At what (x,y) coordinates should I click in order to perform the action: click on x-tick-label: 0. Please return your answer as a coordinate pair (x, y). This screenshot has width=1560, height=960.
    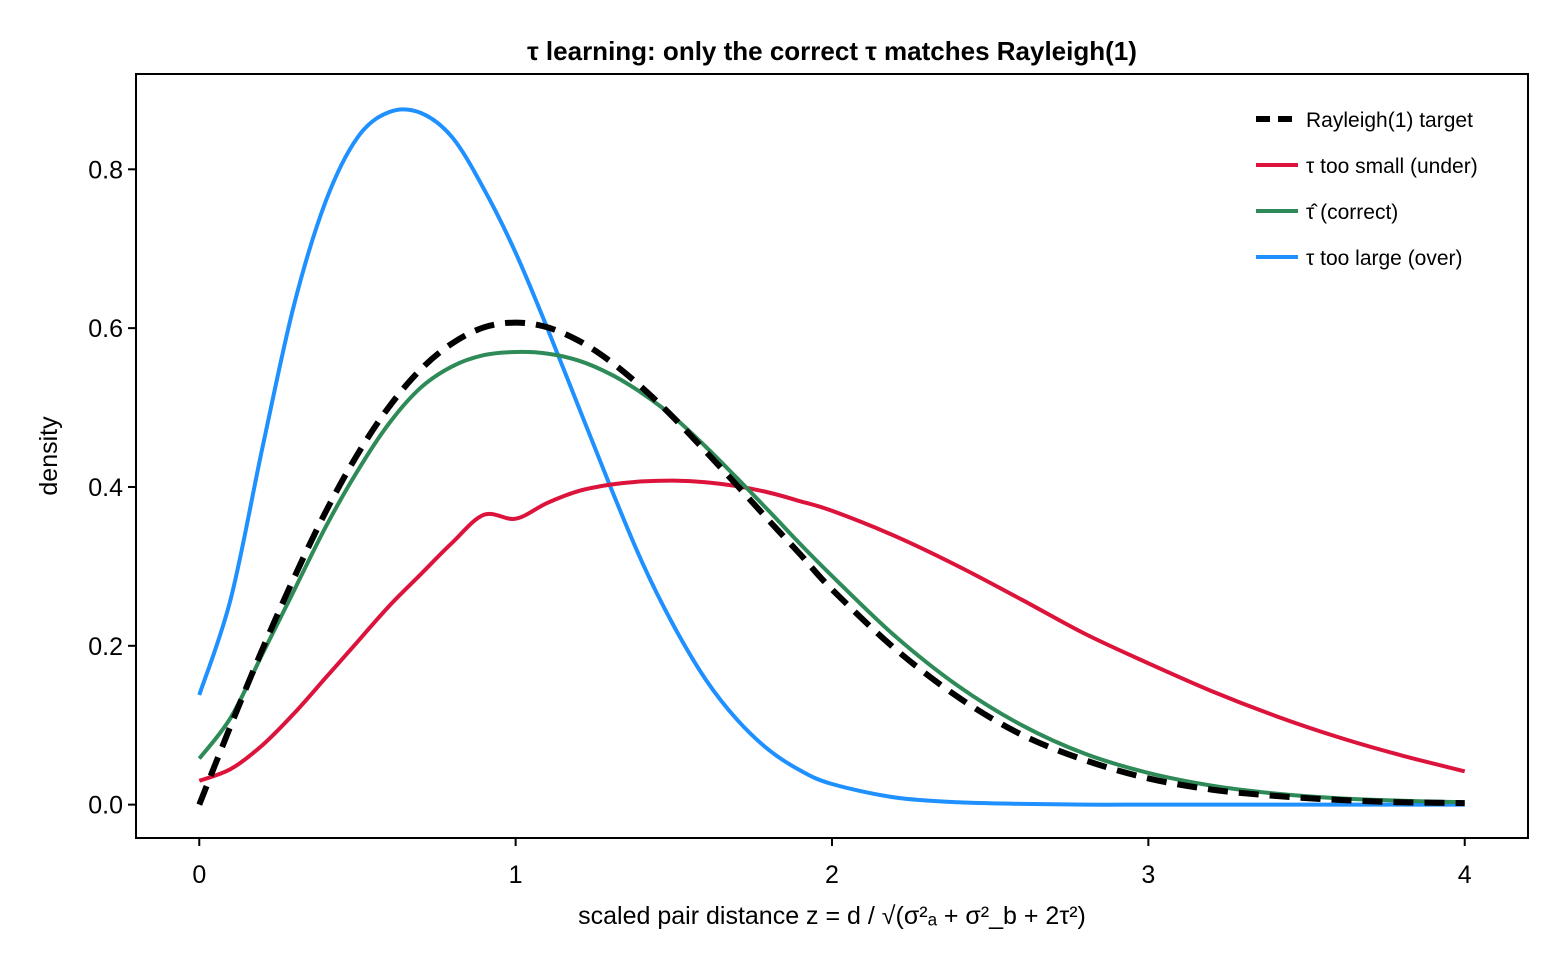
    Looking at the image, I should click on (199, 875).